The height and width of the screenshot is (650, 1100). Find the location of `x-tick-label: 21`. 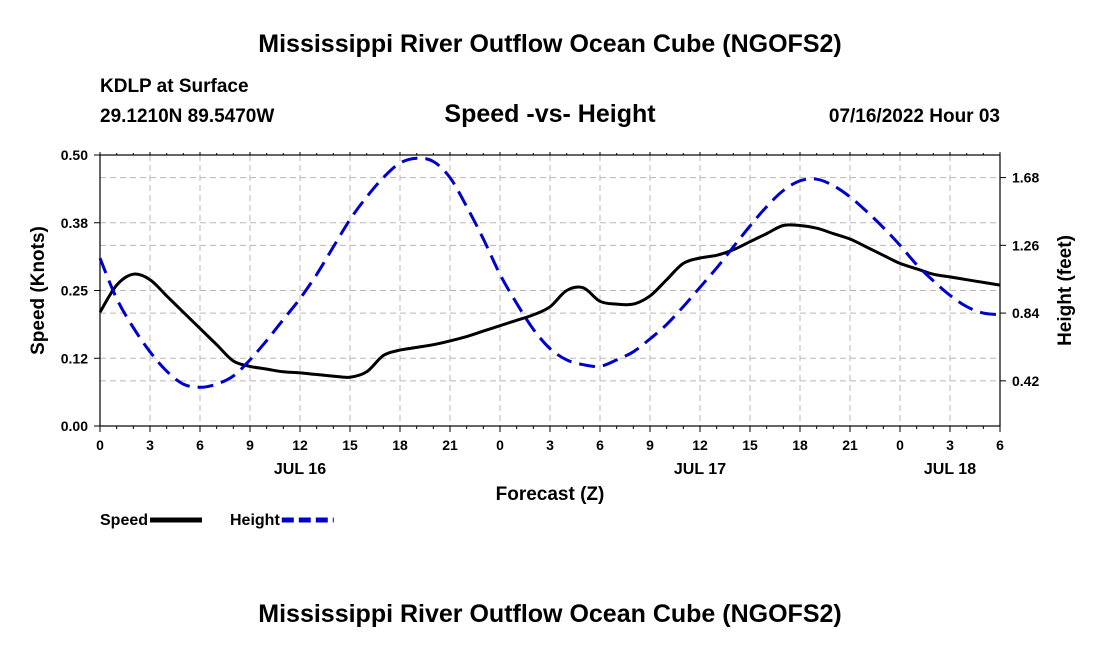

x-tick-label: 21 is located at coordinates (450, 445).